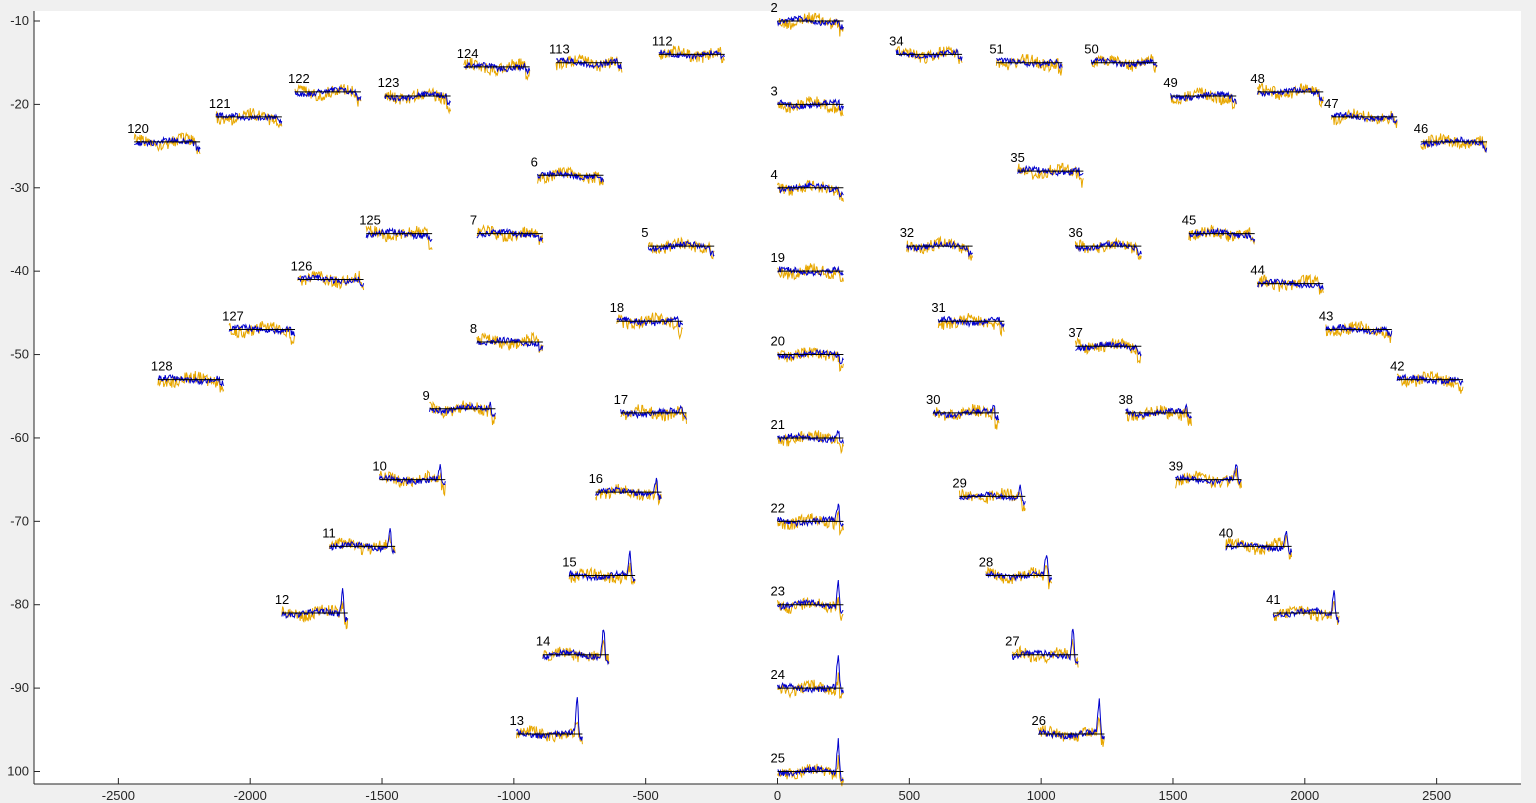 The height and width of the screenshot is (803, 1536). Describe the element at coordinates (1016, 572) in the screenshot. I see `channel-28: 28` at that location.